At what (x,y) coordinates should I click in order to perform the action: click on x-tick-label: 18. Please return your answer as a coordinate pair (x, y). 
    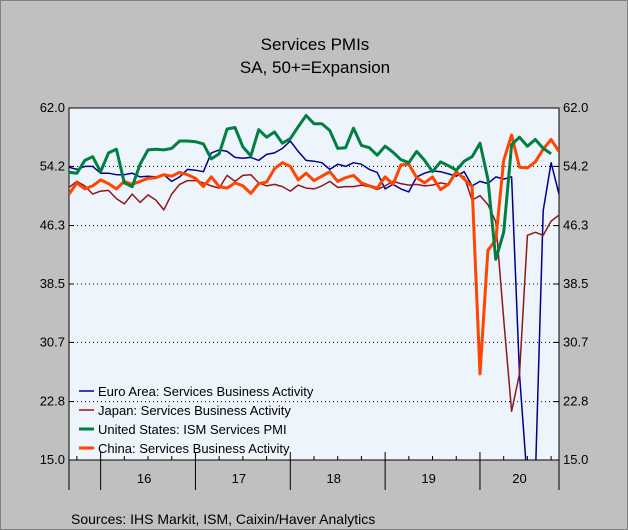
    Looking at the image, I should click on (334, 478).